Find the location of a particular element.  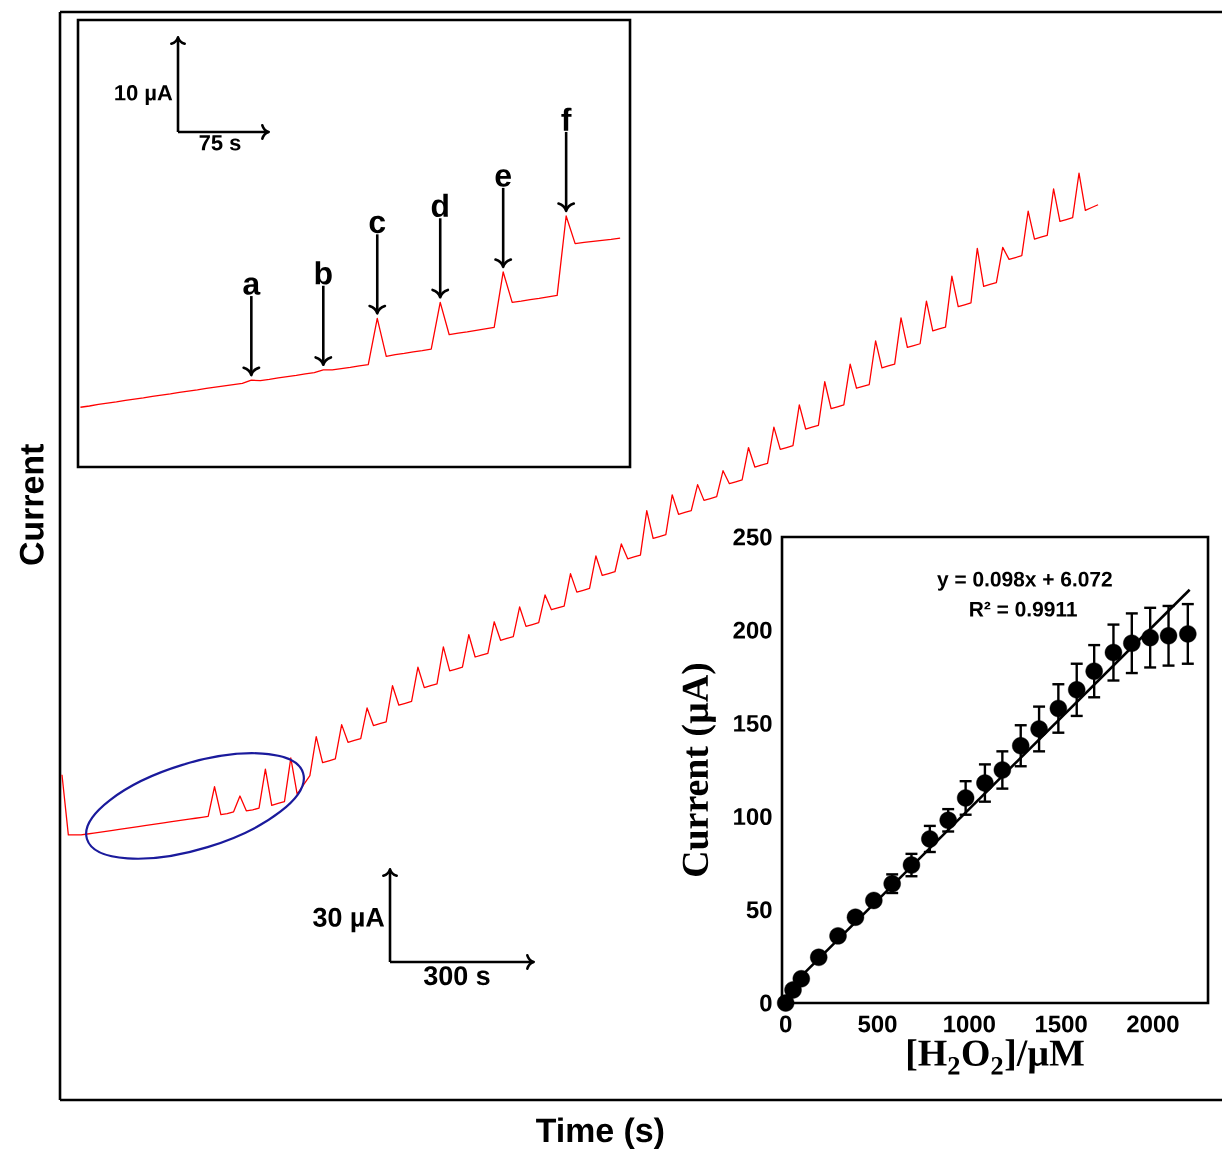

y-tick-label: 50 is located at coordinates (759, 910).